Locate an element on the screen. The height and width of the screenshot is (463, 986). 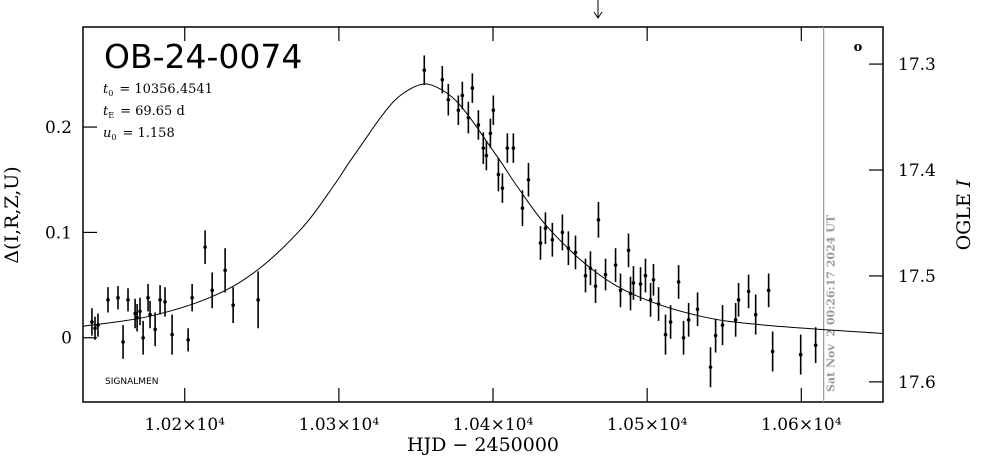
annotation: t0 = 10356.4541 is located at coordinates (158, 90).